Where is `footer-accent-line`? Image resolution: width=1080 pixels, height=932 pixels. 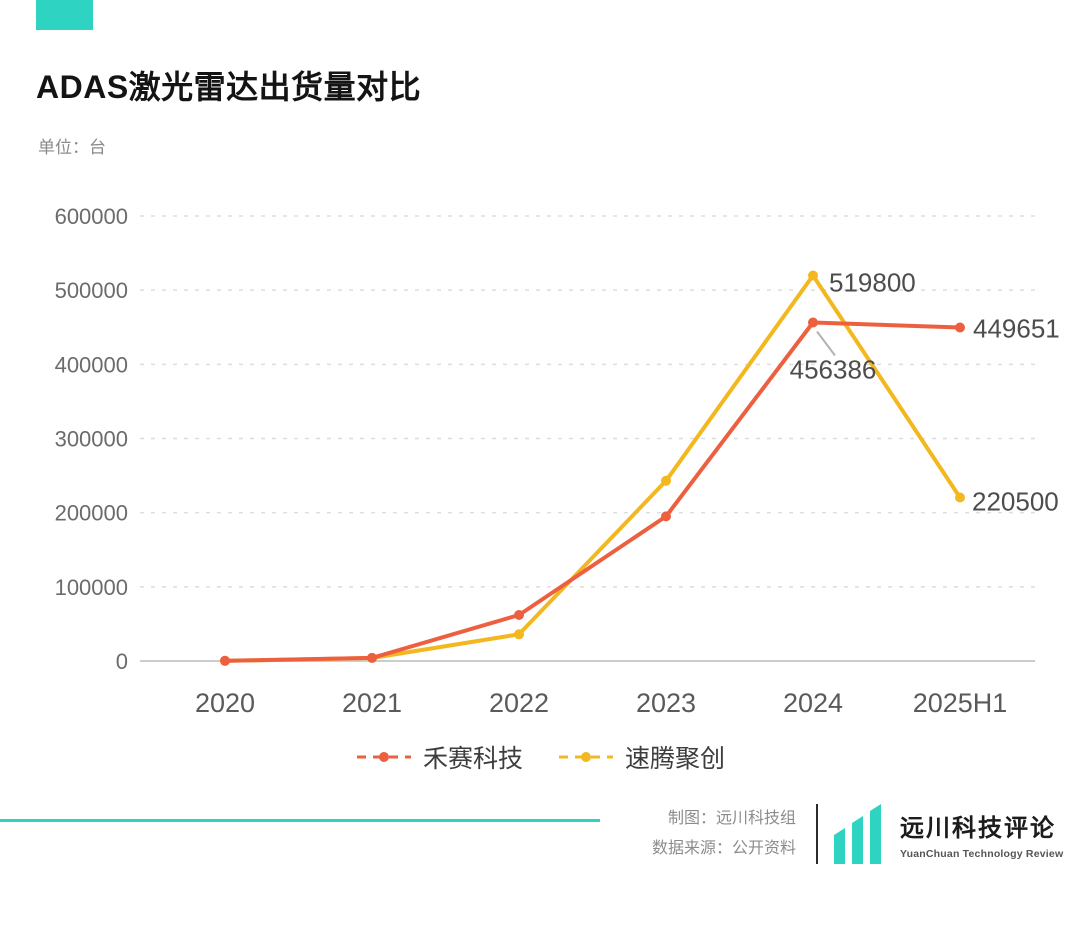 footer-accent-line is located at coordinates (300, 820).